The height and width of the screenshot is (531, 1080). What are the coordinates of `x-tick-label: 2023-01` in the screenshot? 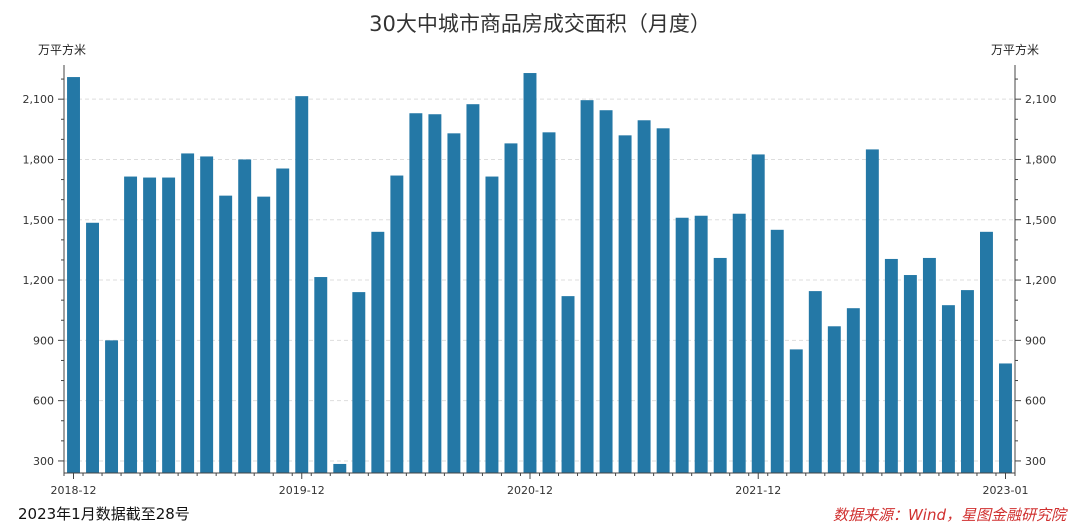 It's located at (1006, 490).